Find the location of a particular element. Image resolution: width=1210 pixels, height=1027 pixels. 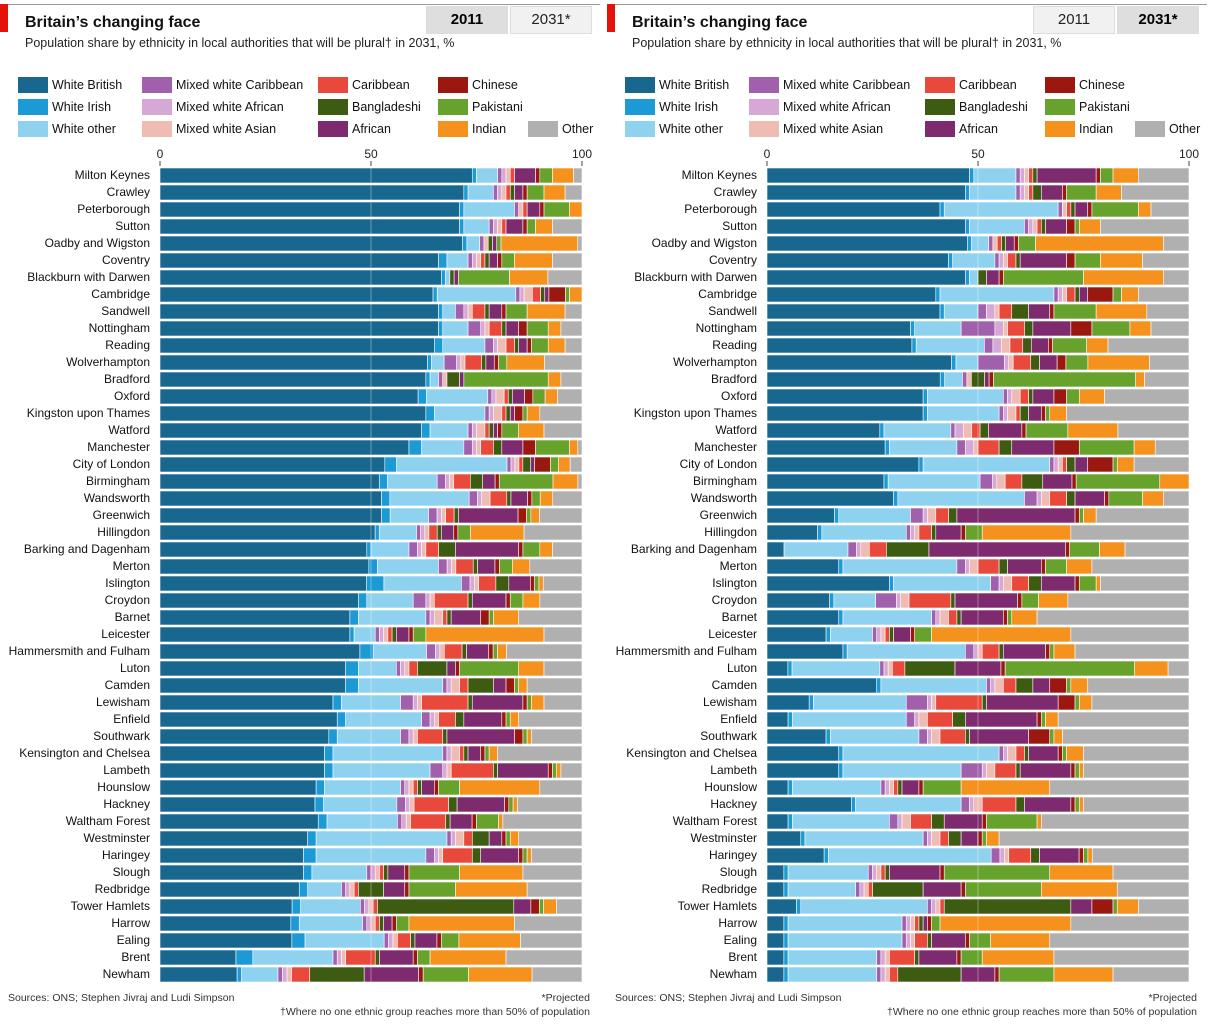

legend-label-ban: Bangladeshi is located at coordinates (386, 107).